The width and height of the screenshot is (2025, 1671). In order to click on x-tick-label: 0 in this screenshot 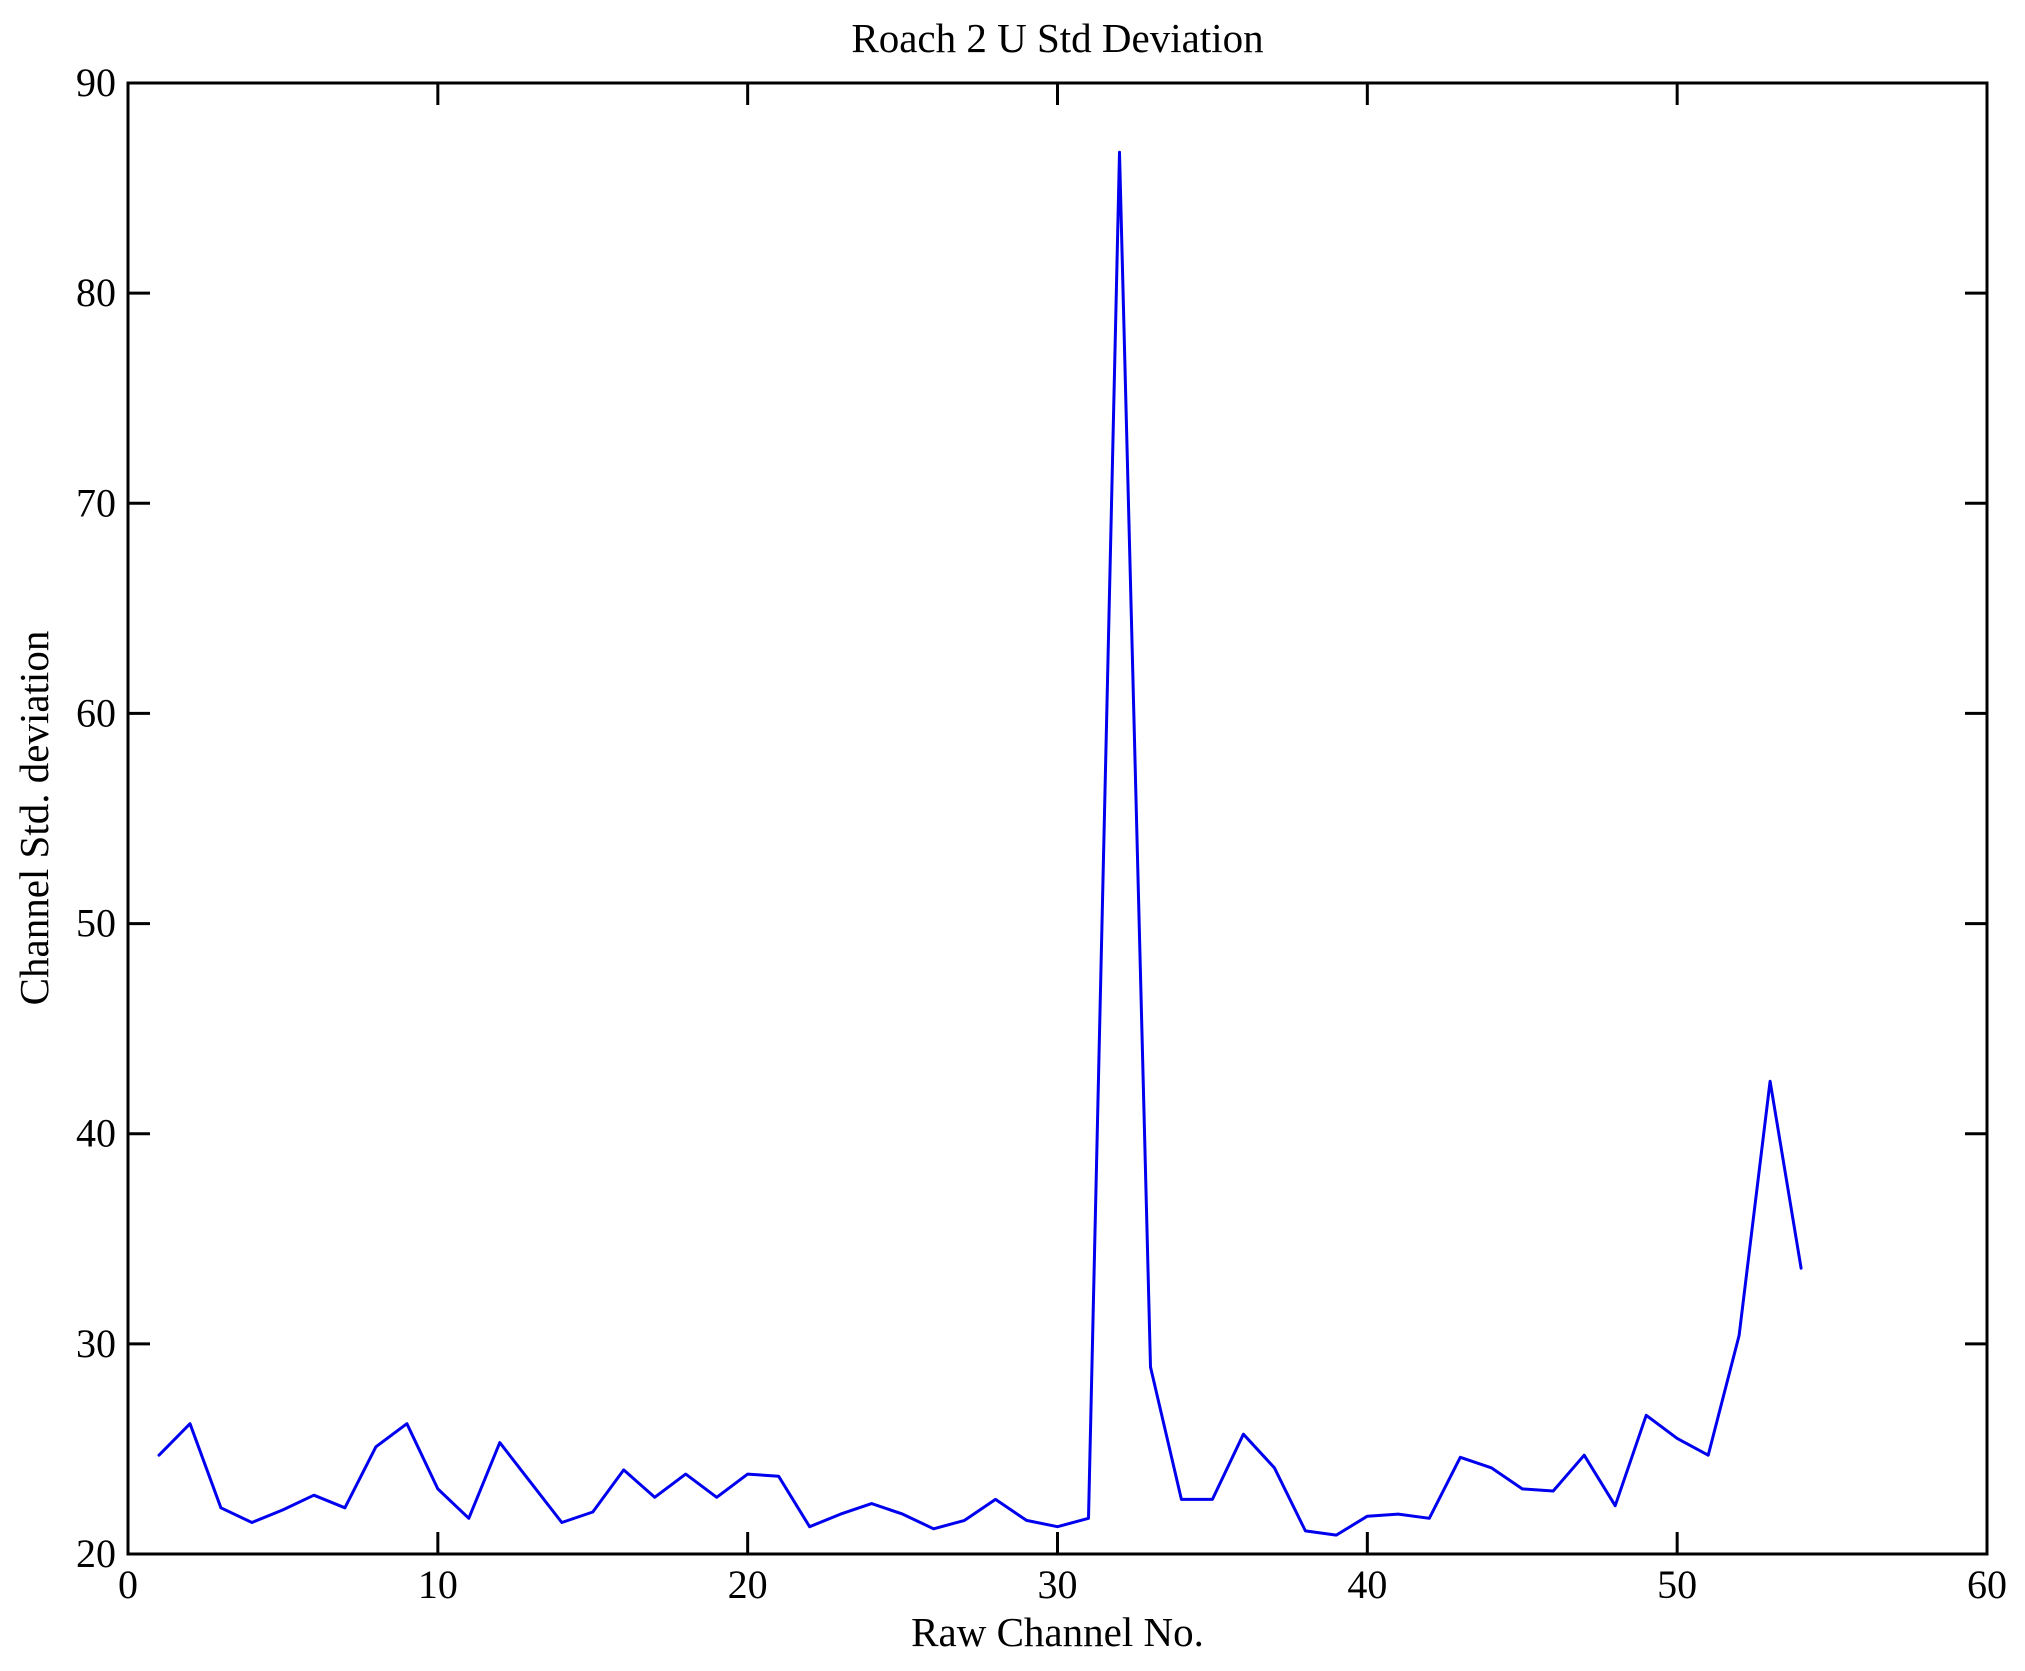, I will do `click(128, 1584)`.